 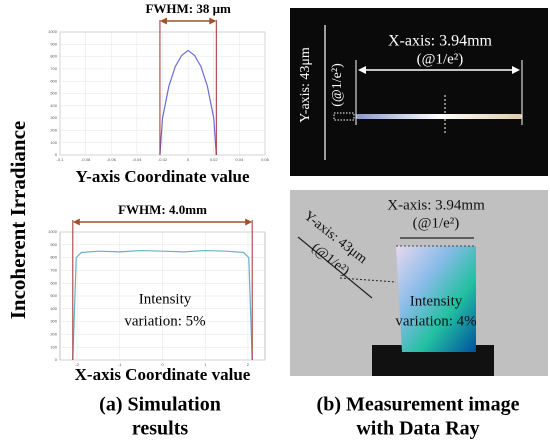 What do you see at coordinates (417, 429) in the screenshot?
I see `caption: with Data Ray` at bounding box center [417, 429].